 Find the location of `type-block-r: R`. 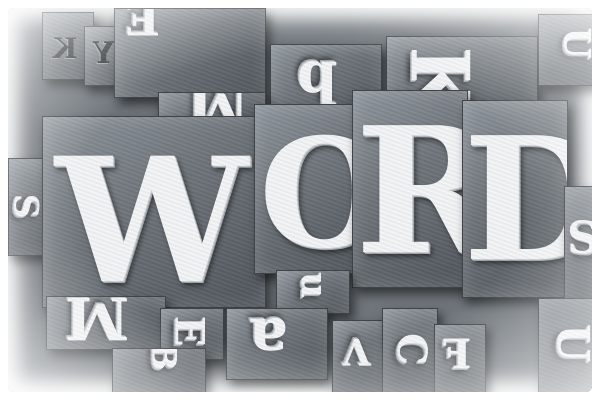

type-block-r: R is located at coordinates (410, 189).